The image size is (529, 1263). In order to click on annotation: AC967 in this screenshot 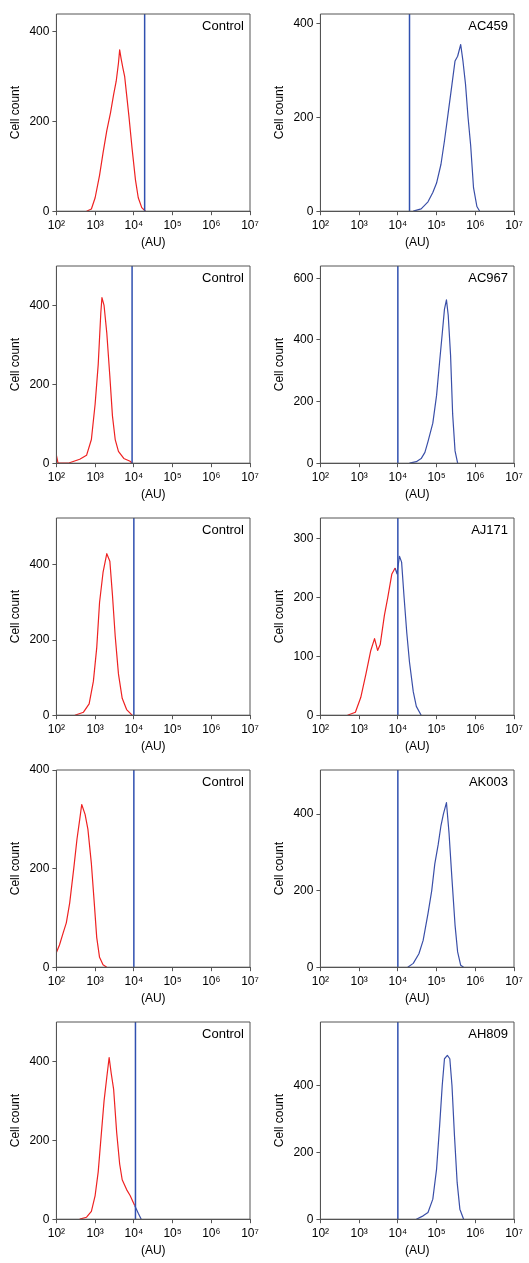, I will do `click(488, 278)`.